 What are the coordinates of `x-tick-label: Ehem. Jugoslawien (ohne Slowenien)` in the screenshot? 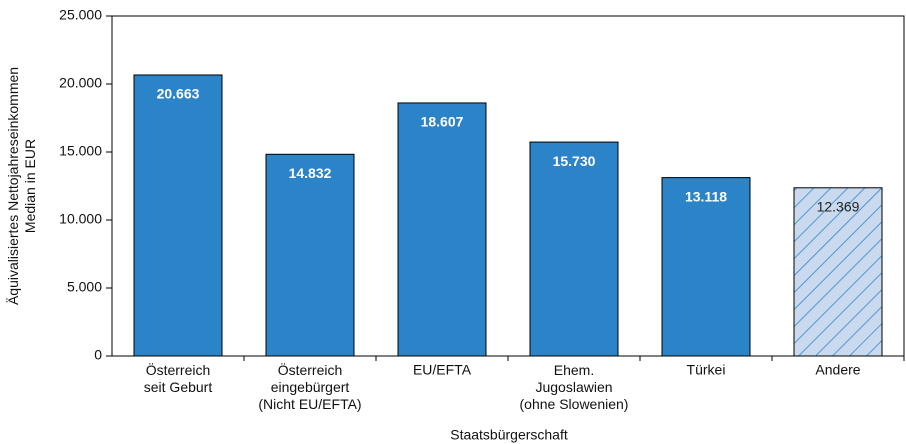 It's located at (574, 387).